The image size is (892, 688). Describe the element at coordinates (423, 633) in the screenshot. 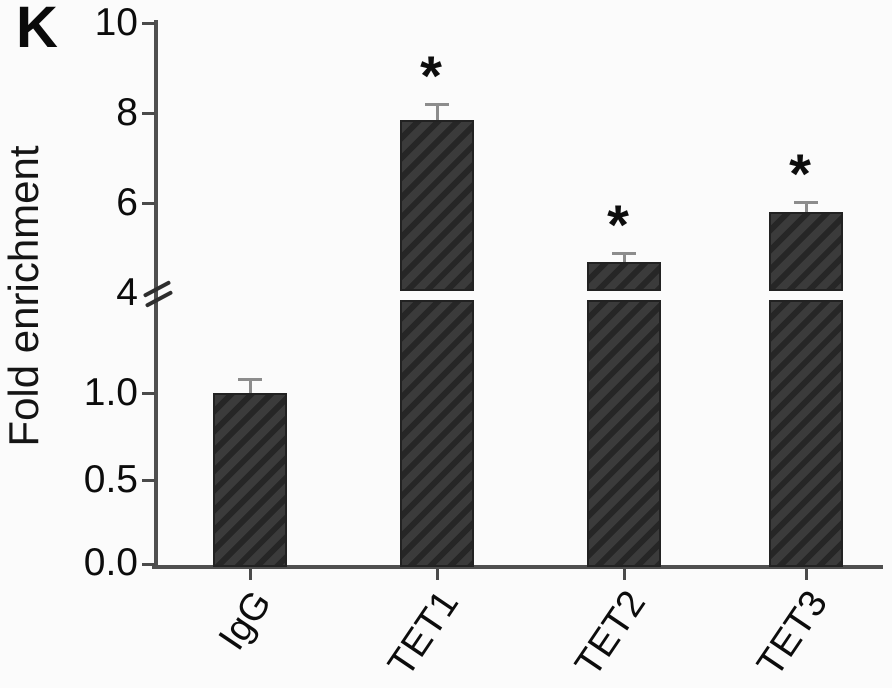

I see `x-tick-label: TET1` at that location.